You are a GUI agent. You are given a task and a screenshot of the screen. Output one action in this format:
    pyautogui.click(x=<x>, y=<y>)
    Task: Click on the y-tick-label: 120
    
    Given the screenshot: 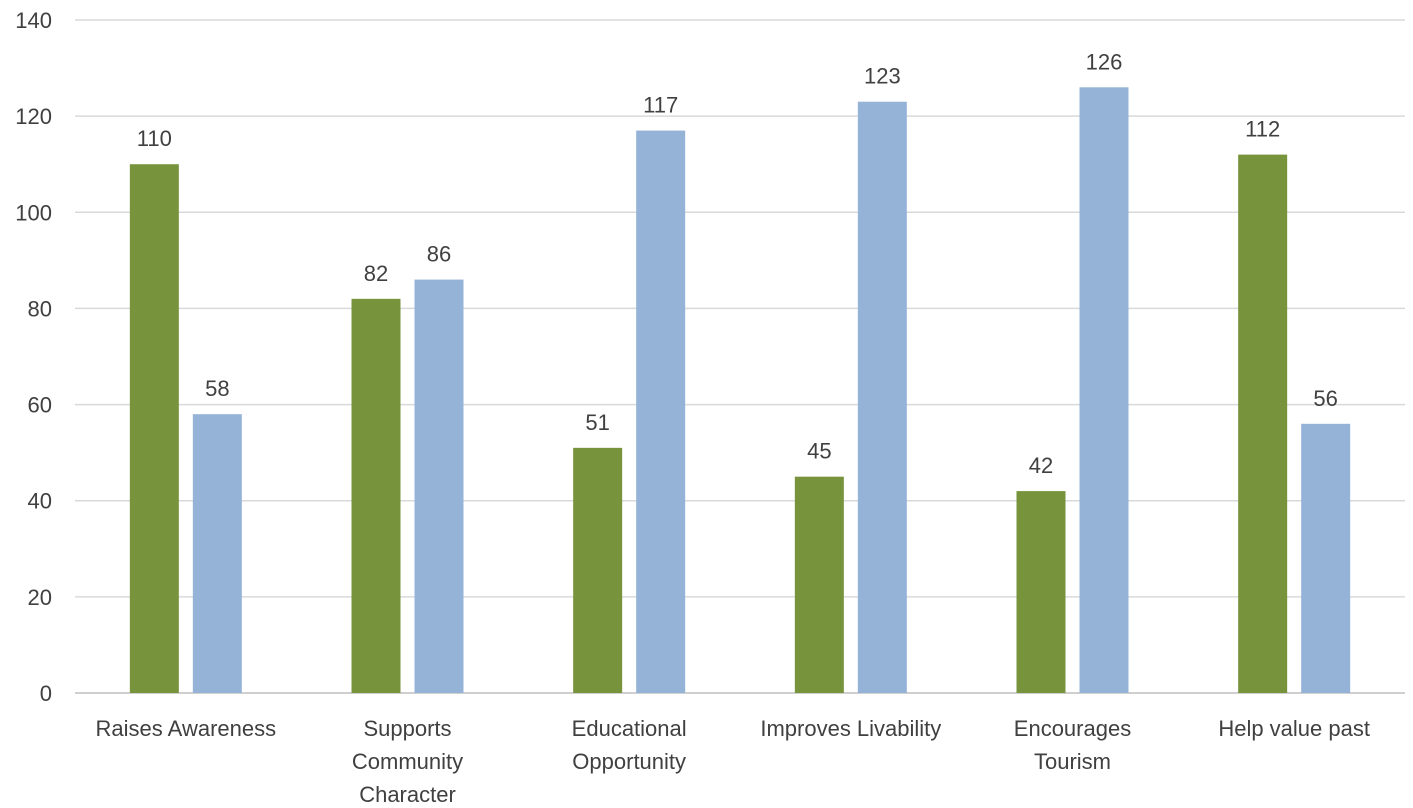 What is the action you would take?
    pyautogui.click(x=33, y=116)
    